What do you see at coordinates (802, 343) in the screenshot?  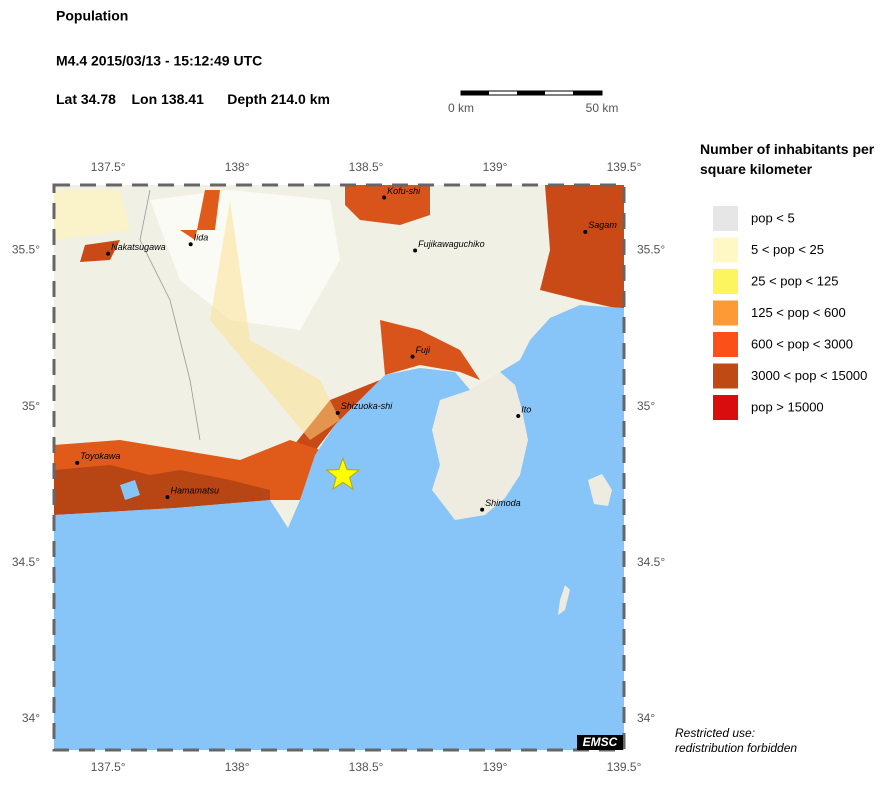 I see `legend-label: 600 < pop < 3000` at bounding box center [802, 343].